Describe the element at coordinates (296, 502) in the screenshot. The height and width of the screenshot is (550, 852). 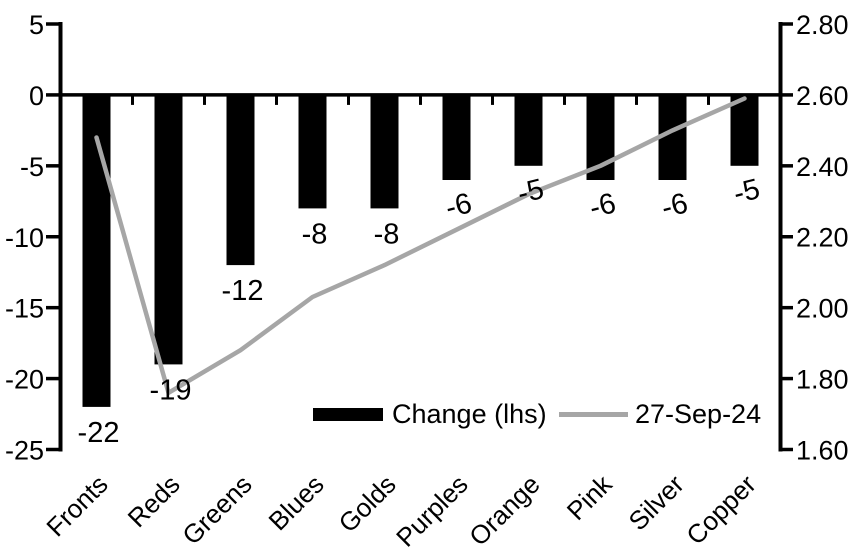
I see `category-label-blues: Blues` at that location.